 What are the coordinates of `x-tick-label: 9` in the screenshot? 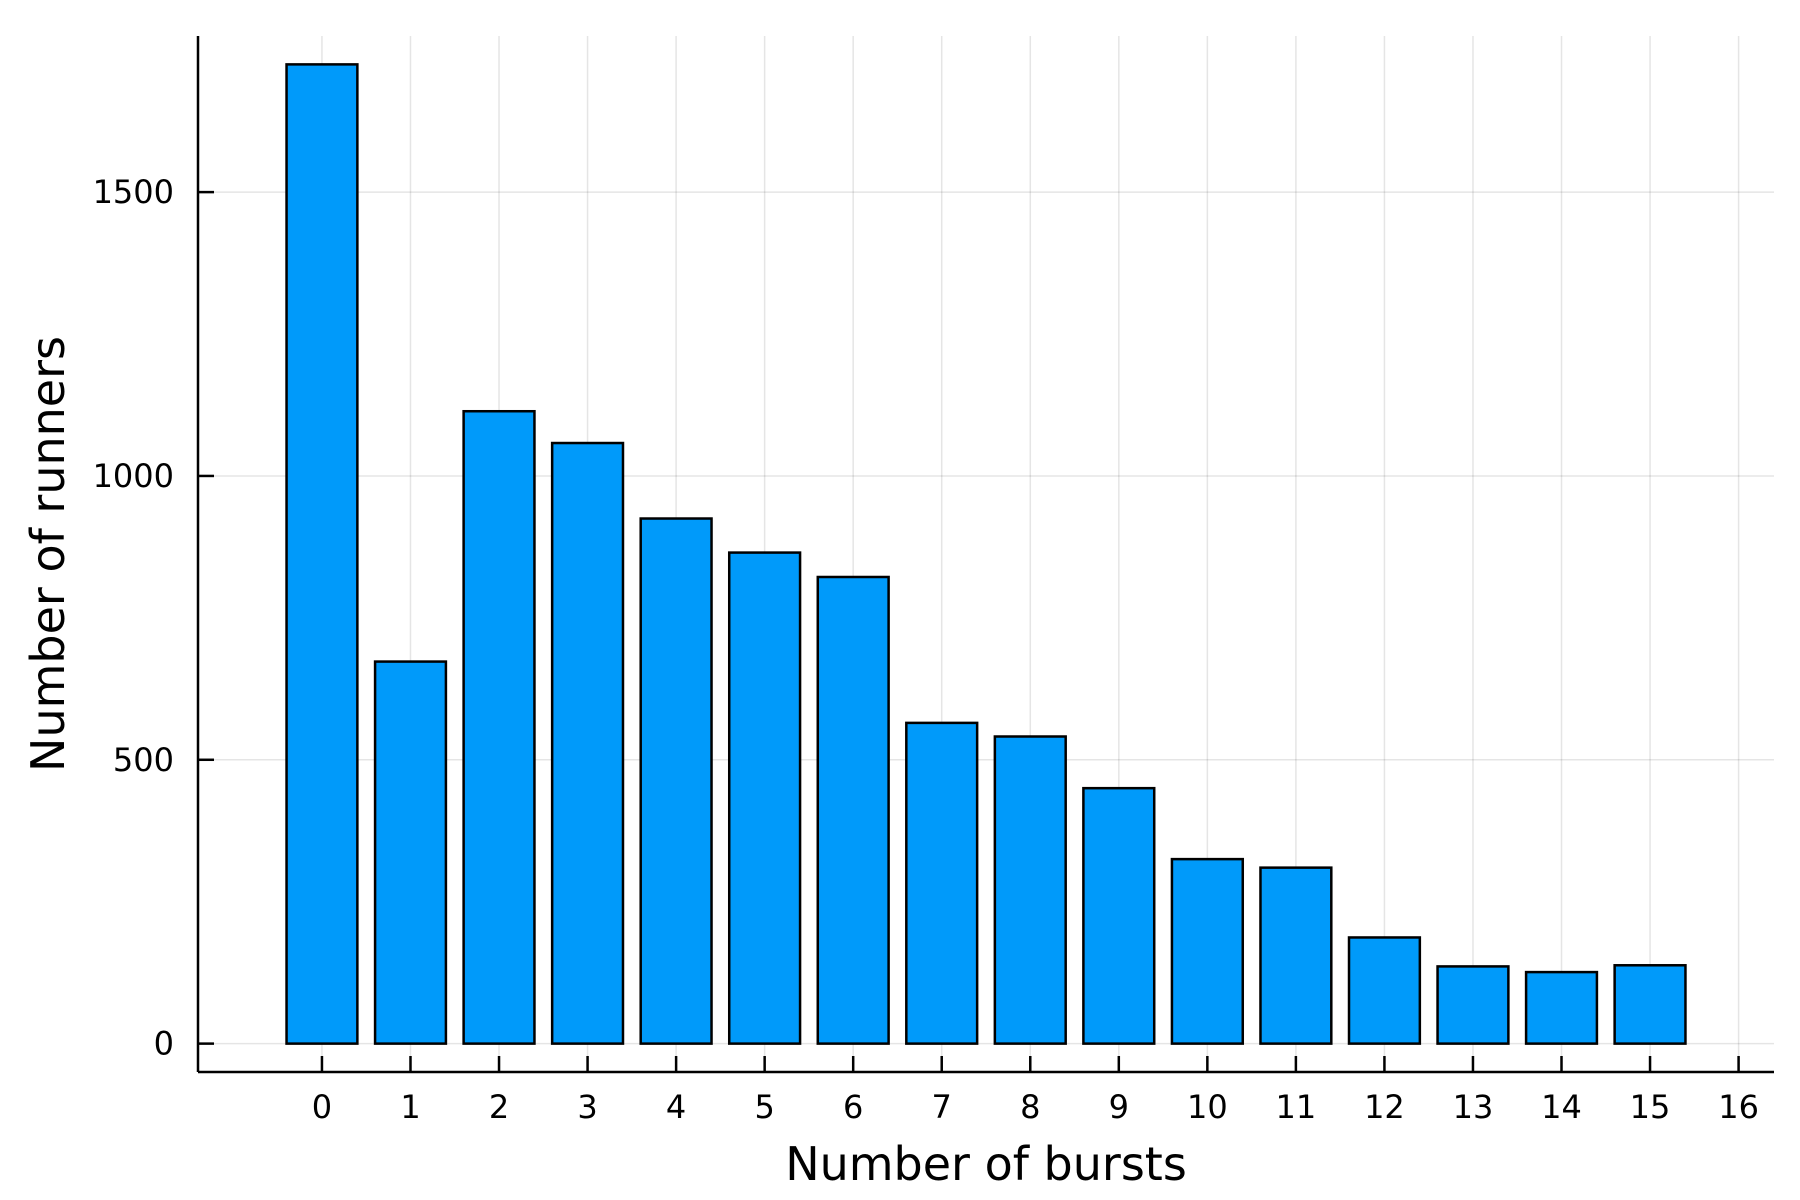 It's located at (1119, 1107).